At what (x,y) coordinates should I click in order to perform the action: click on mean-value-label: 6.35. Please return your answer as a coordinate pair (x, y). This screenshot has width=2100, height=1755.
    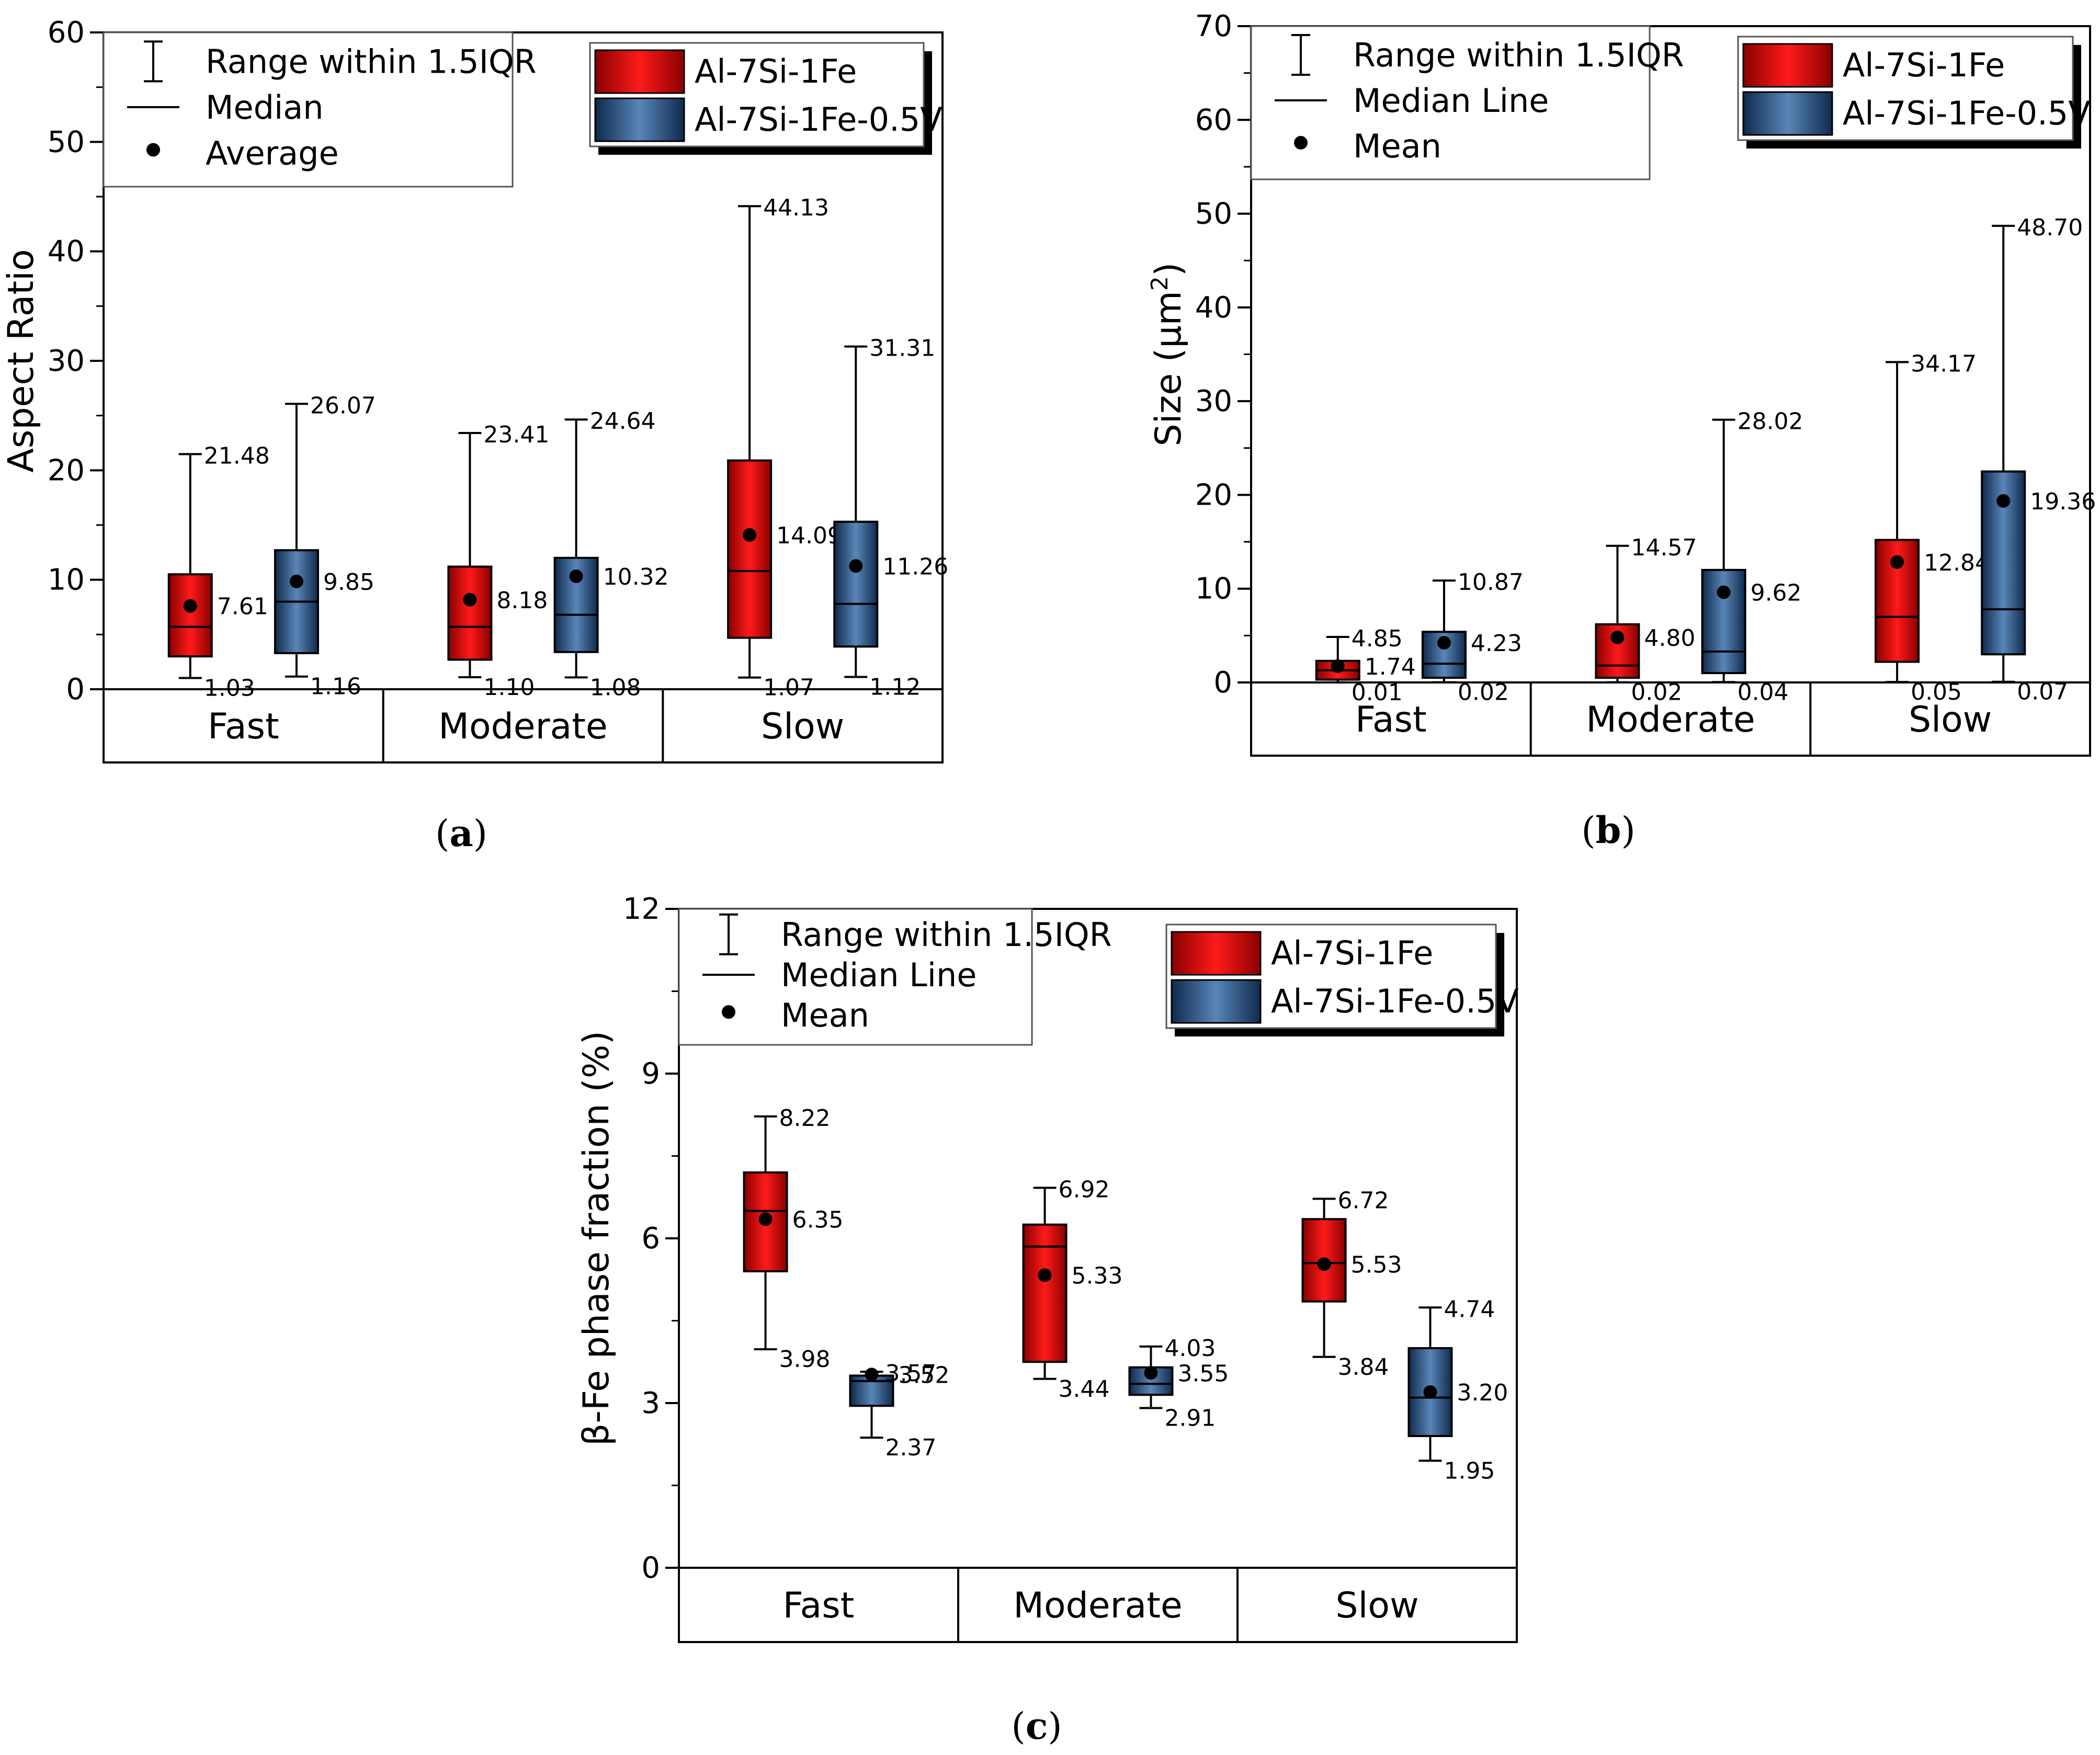
    Looking at the image, I should click on (818, 1219).